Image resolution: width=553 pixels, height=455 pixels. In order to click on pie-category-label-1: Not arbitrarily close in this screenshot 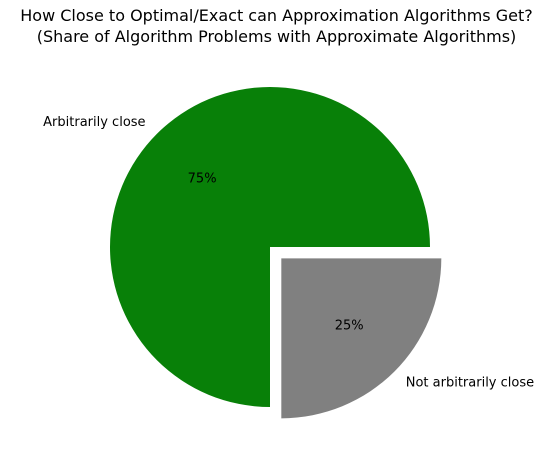, I will do `click(470, 382)`.